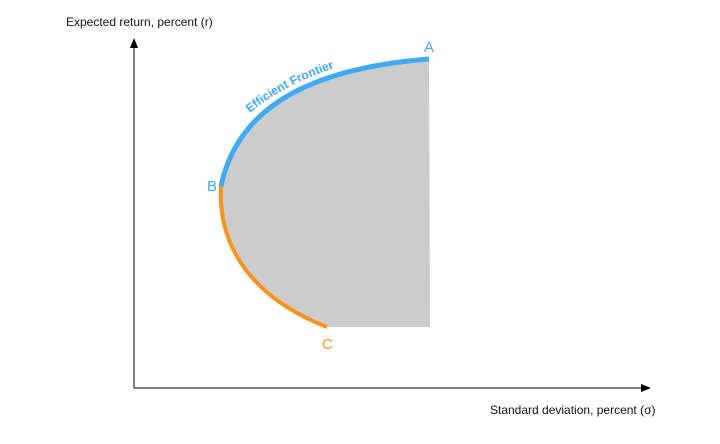  Describe the element at coordinates (573, 410) in the screenshot. I see `x-axis-title: Standard deviation, percent (σ)` at that location.